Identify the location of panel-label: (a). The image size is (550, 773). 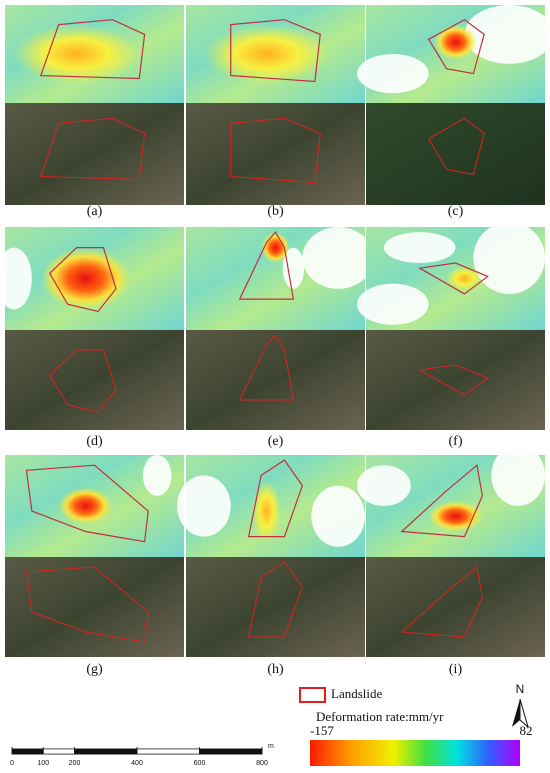
(95, 211).